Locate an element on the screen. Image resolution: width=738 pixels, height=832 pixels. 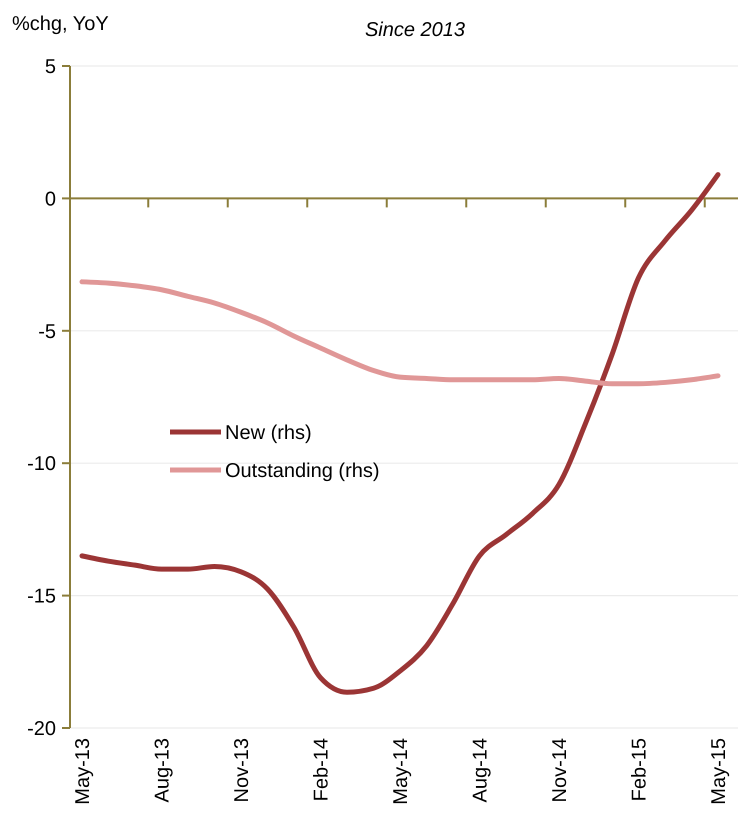
y-tick-label: 0 is located at coordinates (50, 199).